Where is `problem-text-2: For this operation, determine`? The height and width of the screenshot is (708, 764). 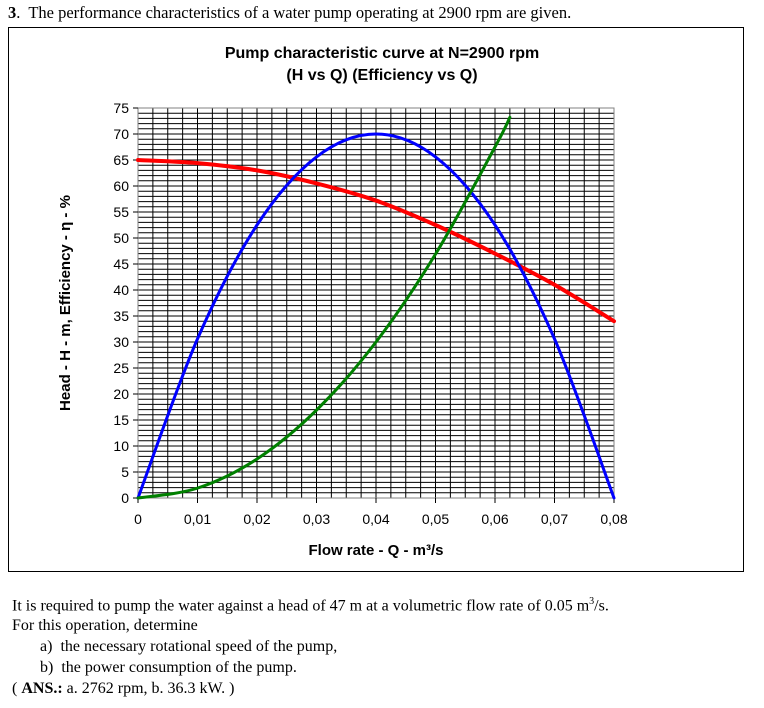
problem-text-2: For this operation, determine is located at coordinates (105, 625).